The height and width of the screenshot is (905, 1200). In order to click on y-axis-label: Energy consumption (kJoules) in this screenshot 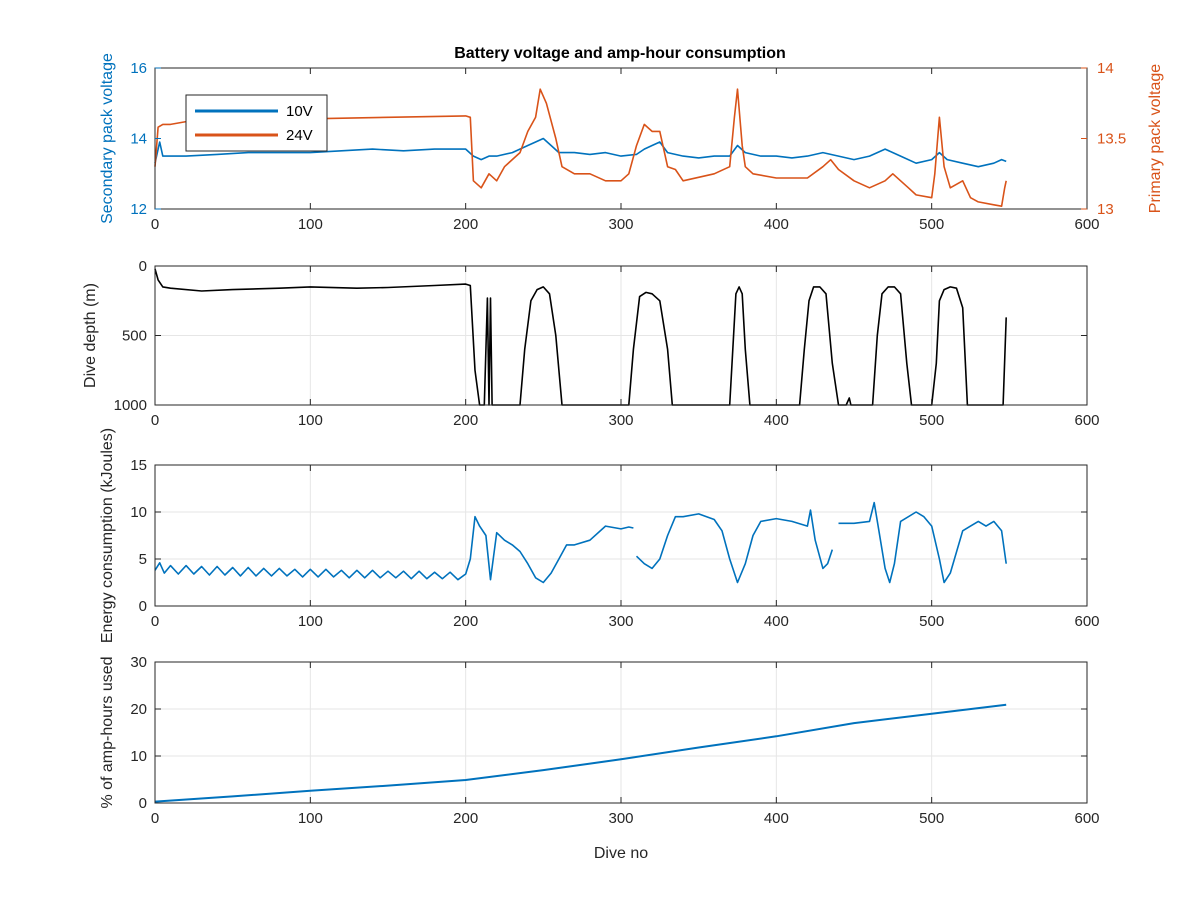, I will do `click(107, 535)`.